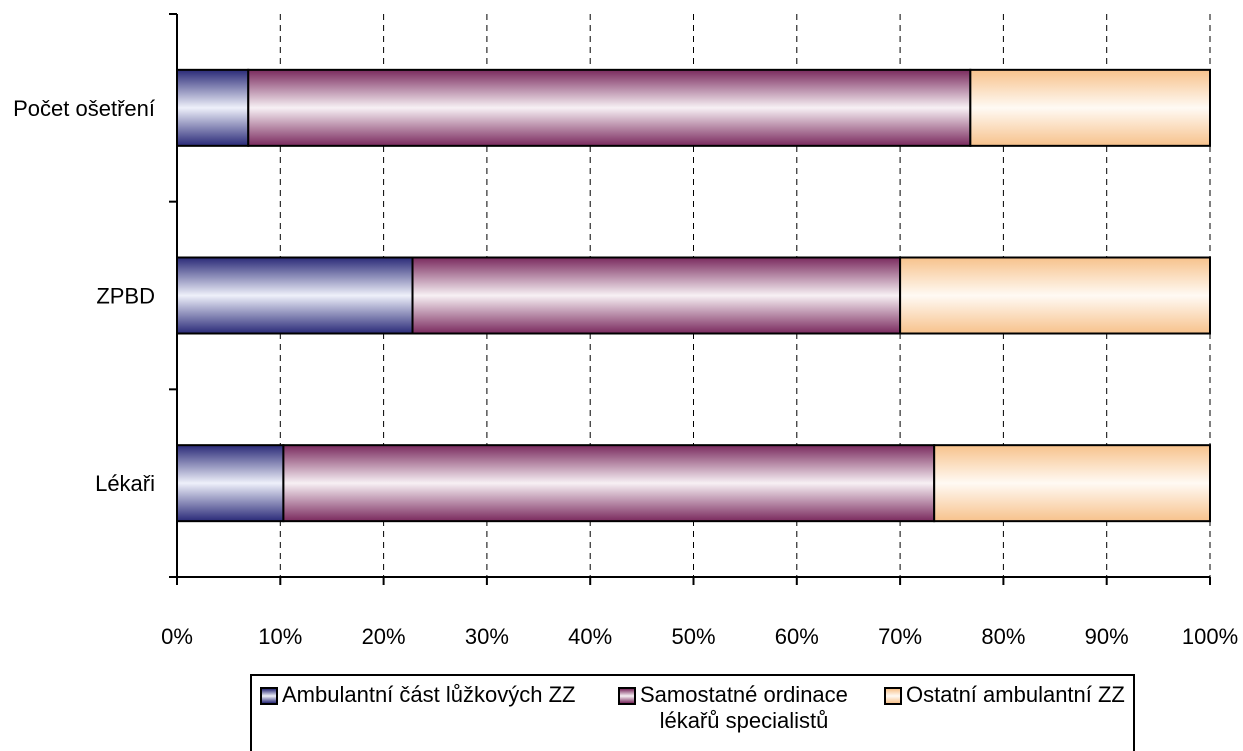  What do you see at coordinates (84, 108) in the screenshot?
I see `category-label: Počet ošetření` at bounding box center [84, 108].